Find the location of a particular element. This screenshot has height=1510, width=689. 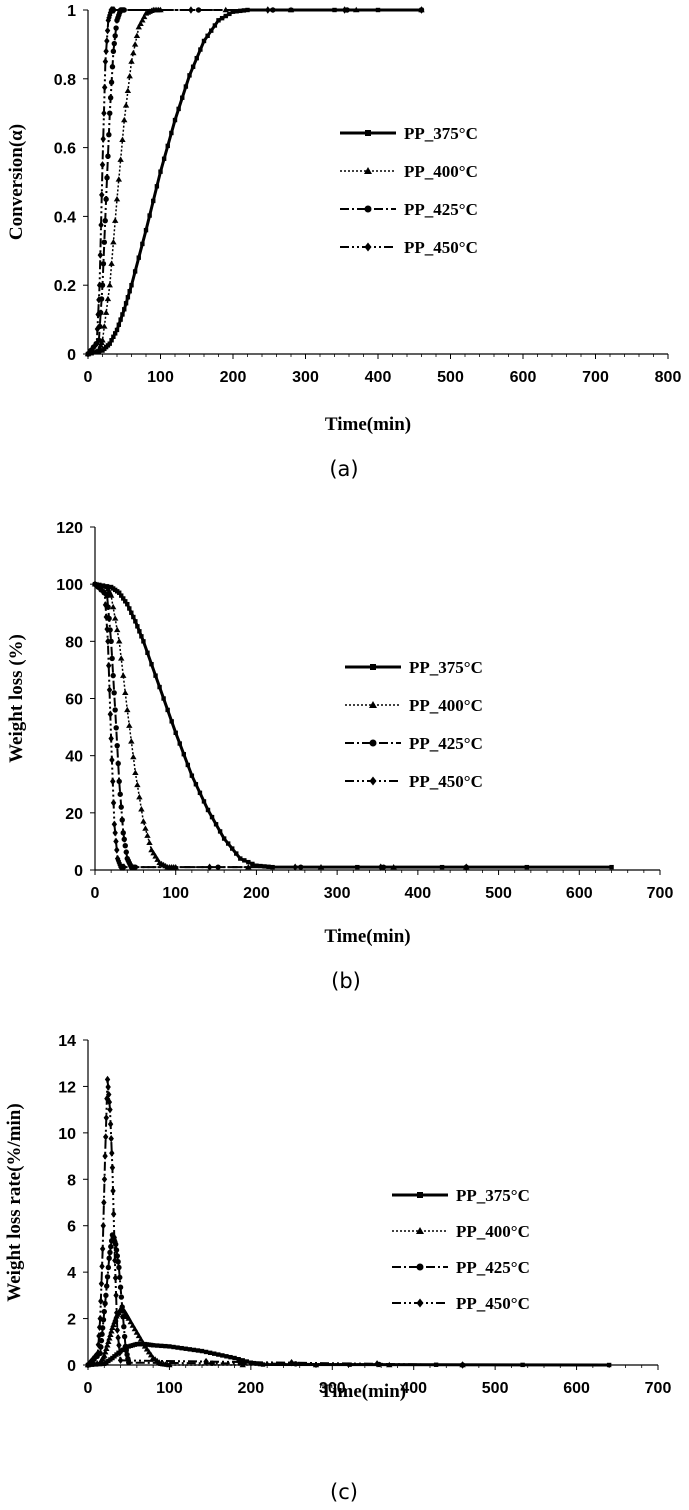

y-tick-label: 120 is located at coordinates (69, 528).